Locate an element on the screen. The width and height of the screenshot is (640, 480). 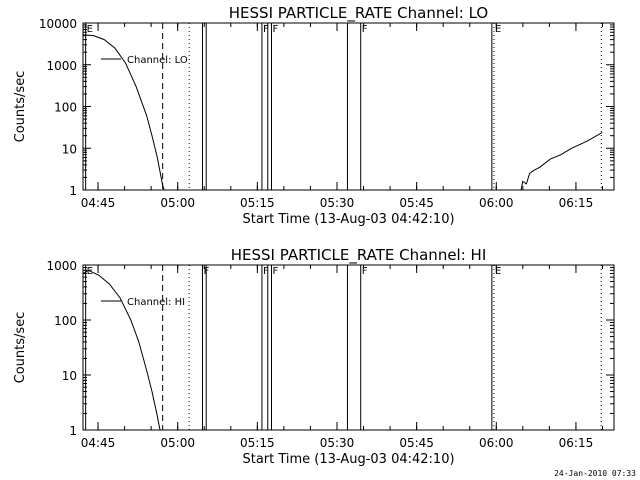
panel-1-y-axis-label: Counts/sec is located at coordinates (20, 107).